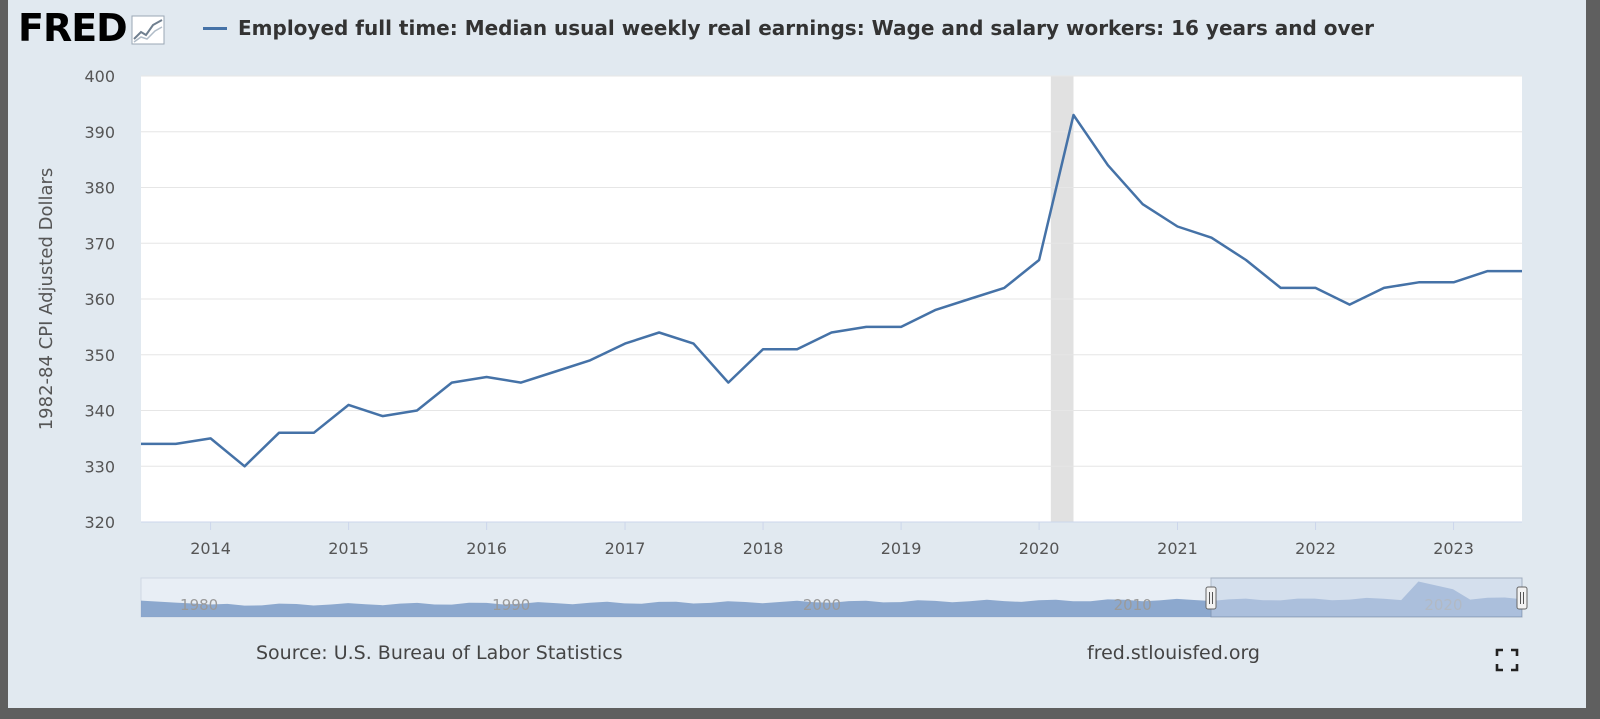  I want to click on x-tick-label: 2020, so click(1039, 548).